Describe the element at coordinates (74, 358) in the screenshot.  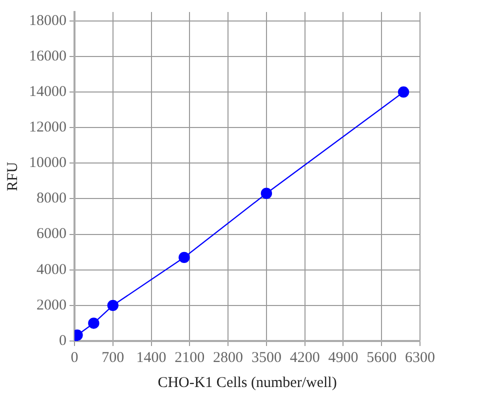
I see `x-tick-label: 0` at that location.